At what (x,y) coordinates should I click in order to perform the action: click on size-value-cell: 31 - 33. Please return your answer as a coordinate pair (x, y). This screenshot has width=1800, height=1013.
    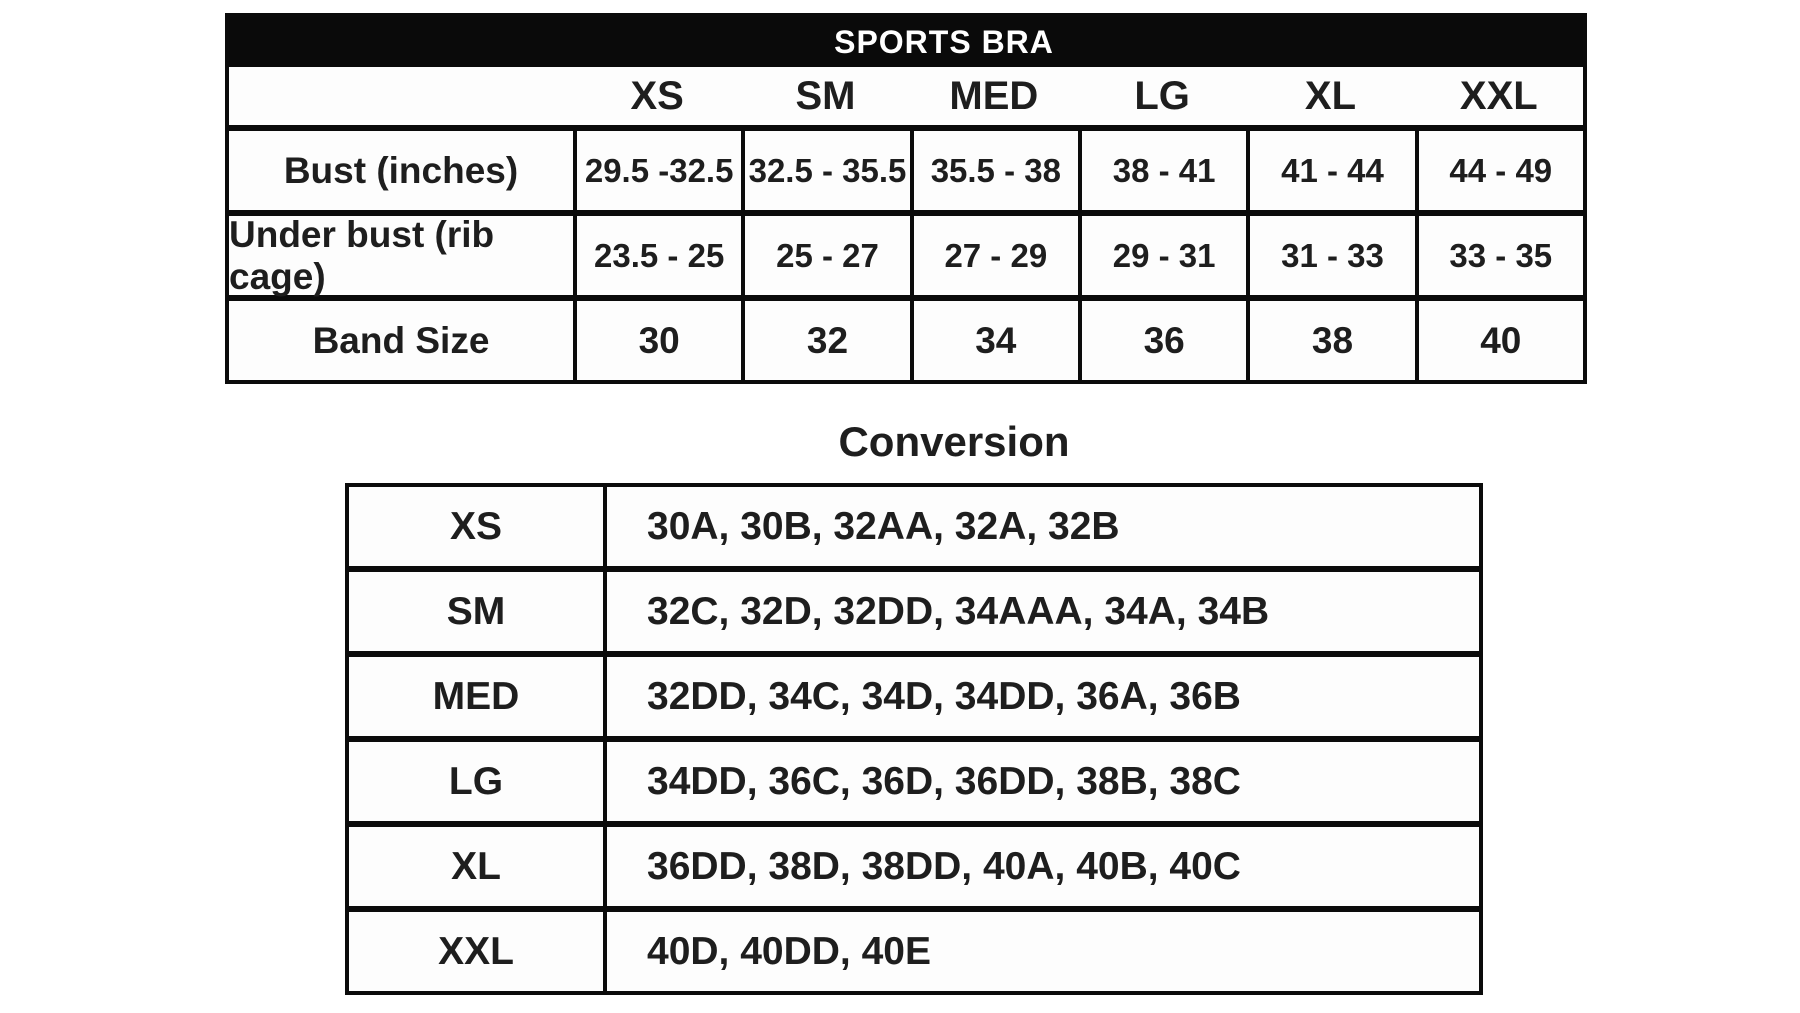
    Looking at the image, I should click on (1330, 255).